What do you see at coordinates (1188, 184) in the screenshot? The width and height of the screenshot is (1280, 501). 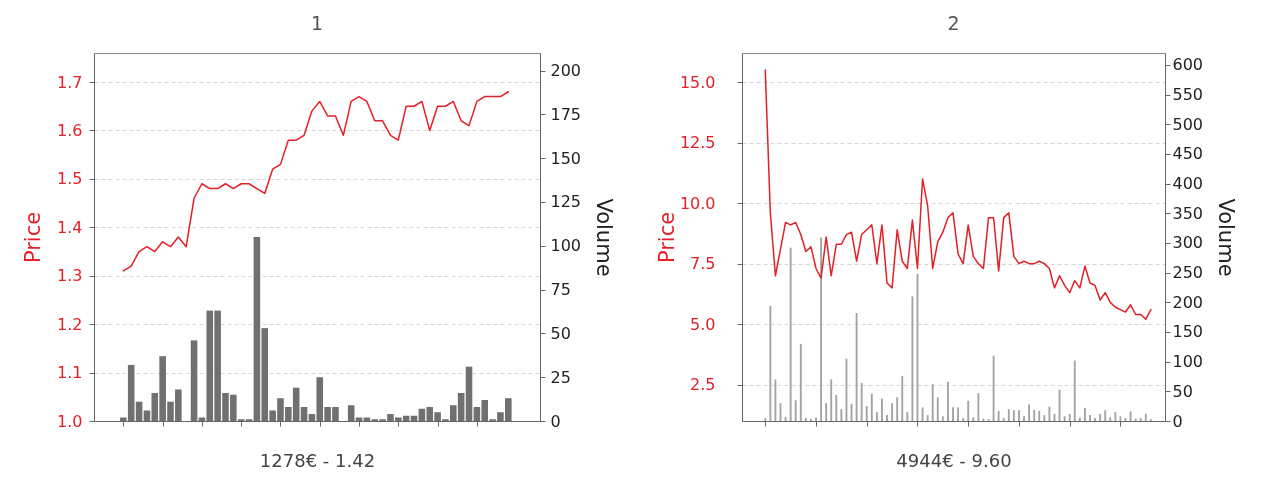 I see `y2-tick-label: 400` at bounding box center [1188, 184].